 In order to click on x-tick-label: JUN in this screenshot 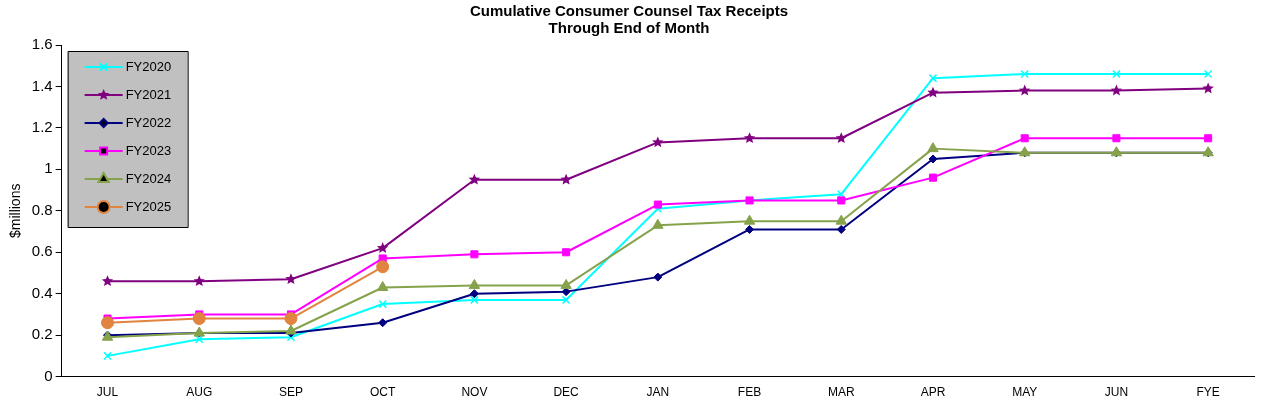, I will do `click(1116, 392)`.